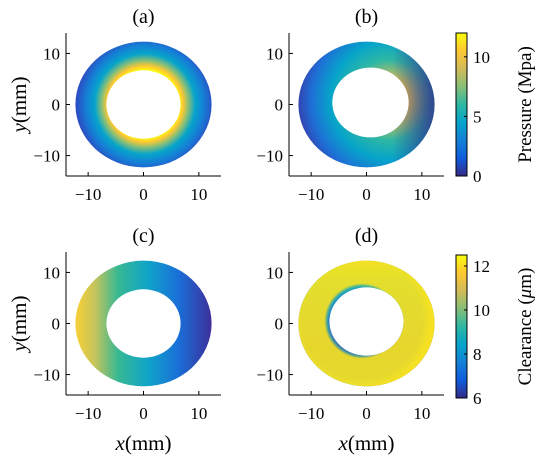 Image resolution: width=550 pixels, height=465 pixels. What do you see at coordinates (366, 323) in the screenshot?
I see `contour-field-inner-rim` at bounding box center [366, 323].